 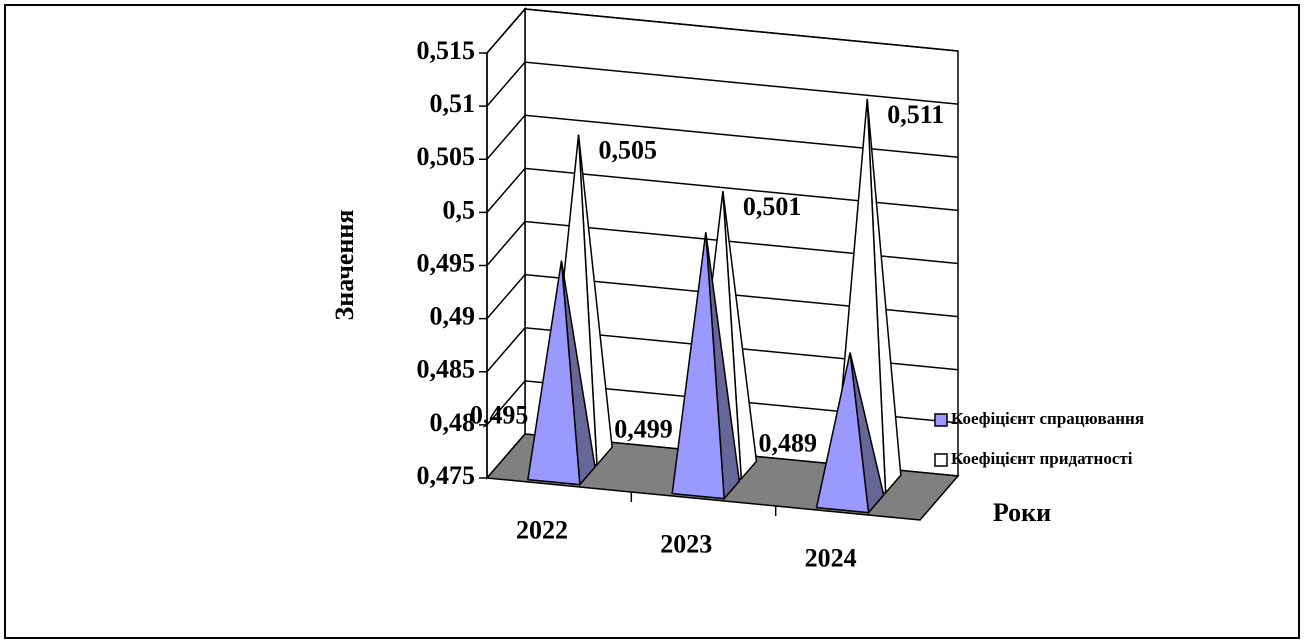 I want to click on legend-label: Коефіцієнт придатності, so click(x=1042, y=458).